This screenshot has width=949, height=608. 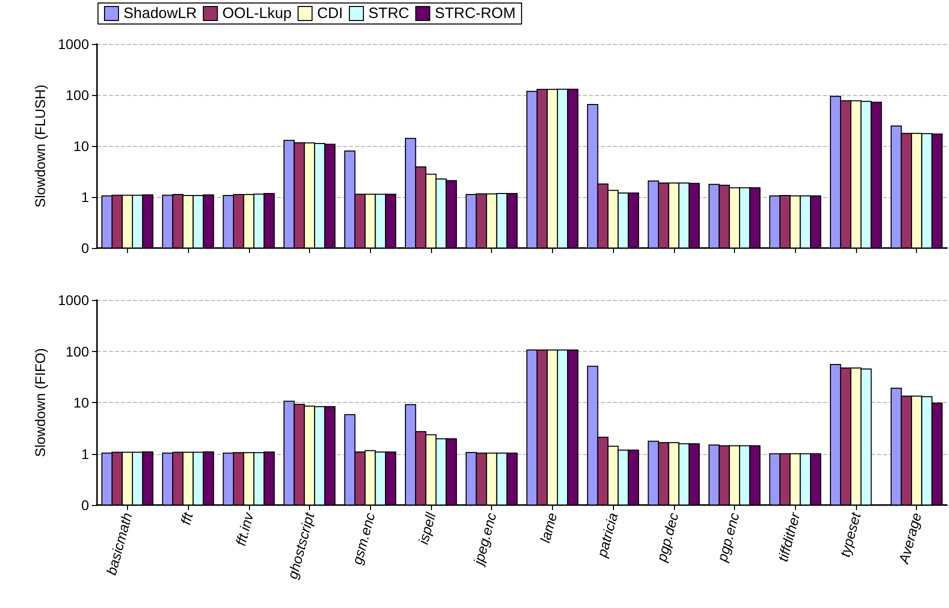 I want to click on x-tick-label: fft.inv, so click(x=244, y=529).